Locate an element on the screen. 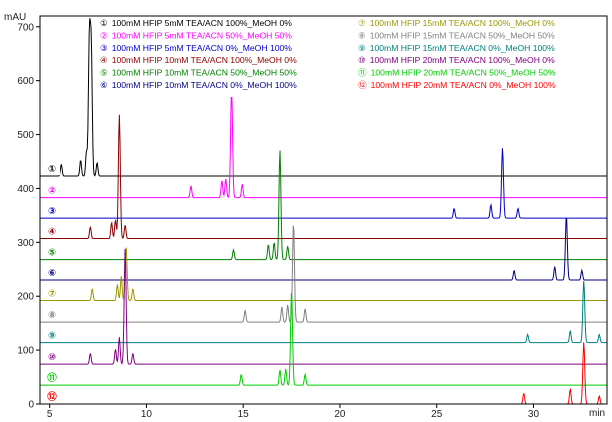 The height and width of the screenshot is (422, 612). legend-item-5: ⑤ 100mM HFIP 10mM TEA/ACN 50%_MeOH 50% is located at coordinates (198, 73).